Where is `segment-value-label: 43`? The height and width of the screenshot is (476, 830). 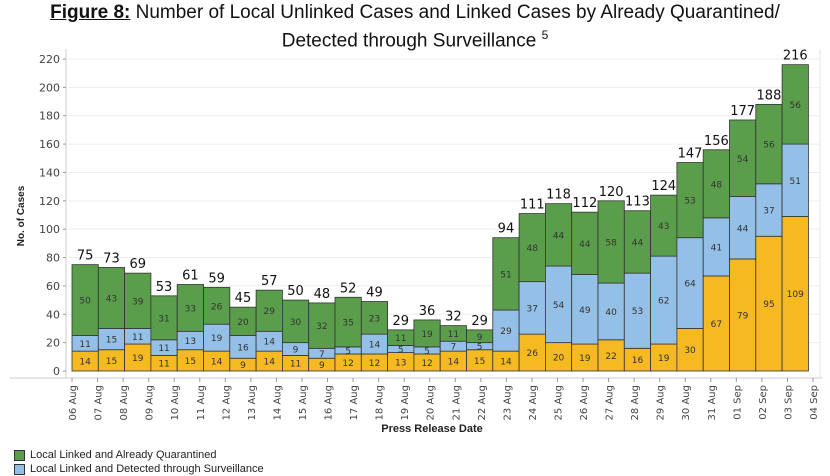
segment-value-label: 43 is located at coordinates (663, 227).